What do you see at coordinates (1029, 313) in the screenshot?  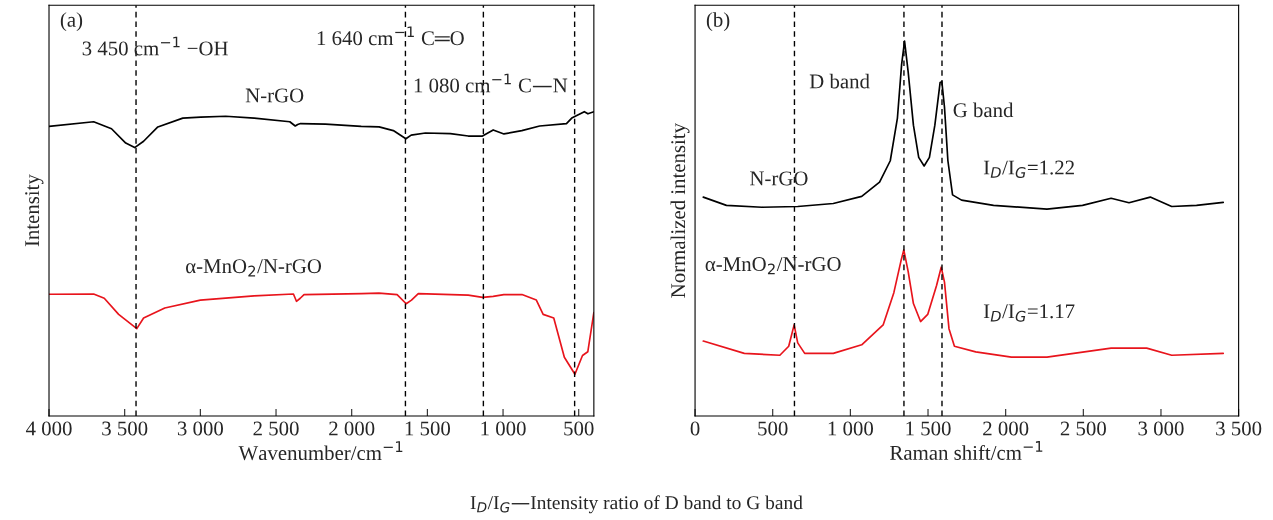 I see `annotation: I$_{D}$/I$_{G}$=1.17` at bounding box center [1029, 313].